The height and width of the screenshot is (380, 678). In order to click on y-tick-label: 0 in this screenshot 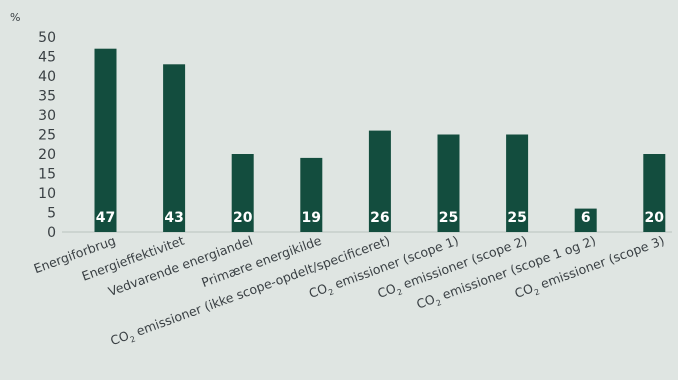, I will do `click(51, 233)`.